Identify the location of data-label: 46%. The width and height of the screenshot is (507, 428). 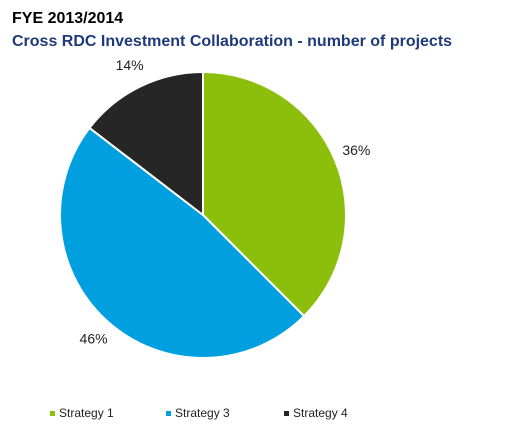
(94, 339).